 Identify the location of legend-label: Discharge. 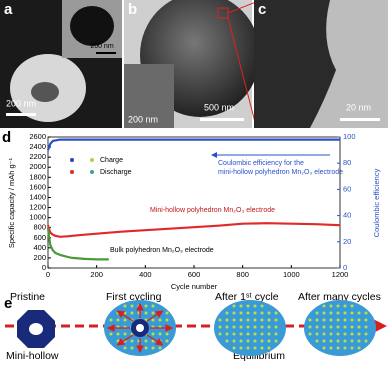
(116, 172).